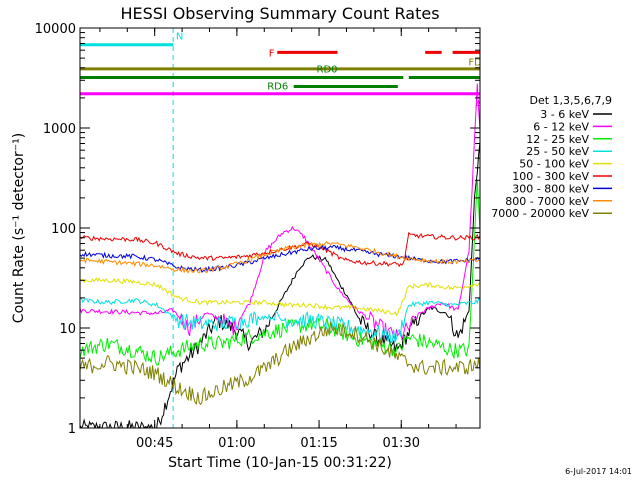 The width and height of the screenshot is (640, 480). I want to click on legend-label-3: 25 - 50 keV, so click(557, 151).